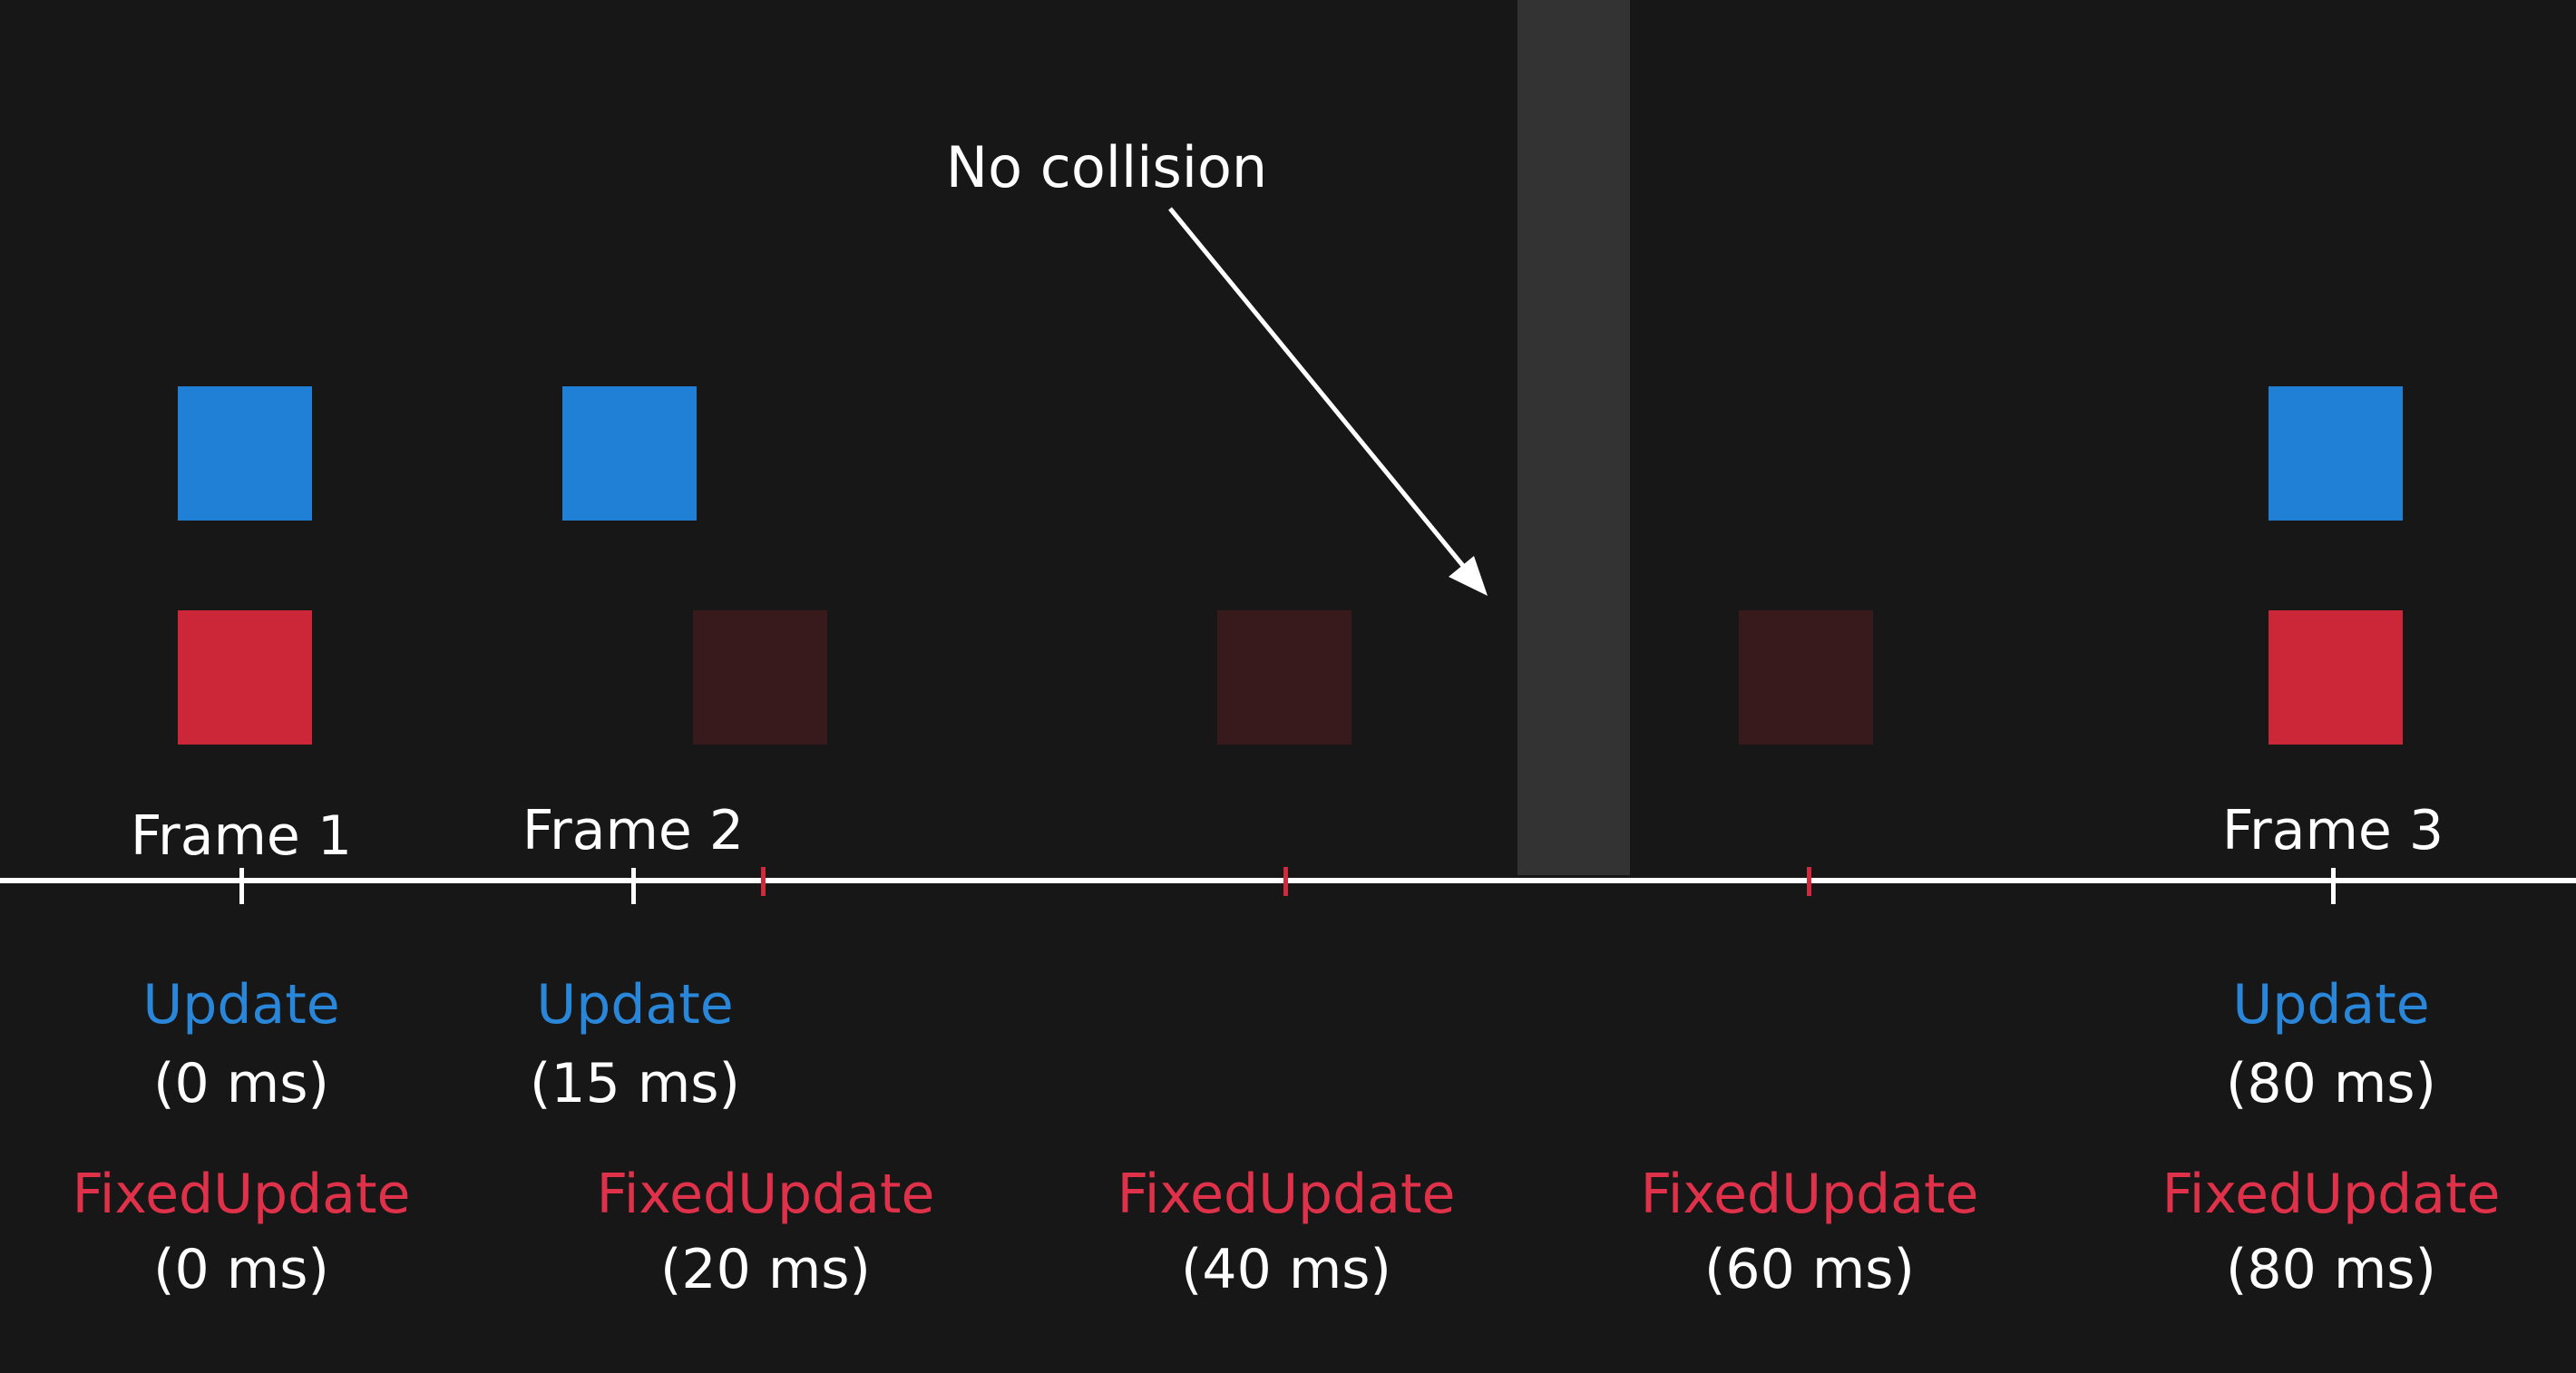 The width and height of the screenshot is (2576, 1373). What do you see at coordinates (2332, 831) in the screenshot?
I see `frame-3-label: Frame 3` at bounding box center [2332, 831].